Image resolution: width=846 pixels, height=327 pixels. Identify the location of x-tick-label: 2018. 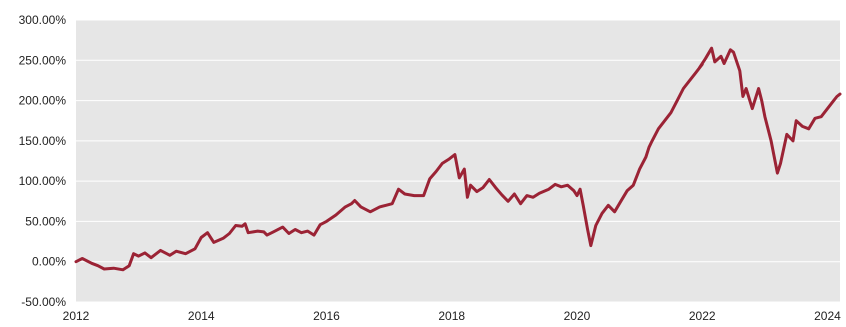
(451, 316).